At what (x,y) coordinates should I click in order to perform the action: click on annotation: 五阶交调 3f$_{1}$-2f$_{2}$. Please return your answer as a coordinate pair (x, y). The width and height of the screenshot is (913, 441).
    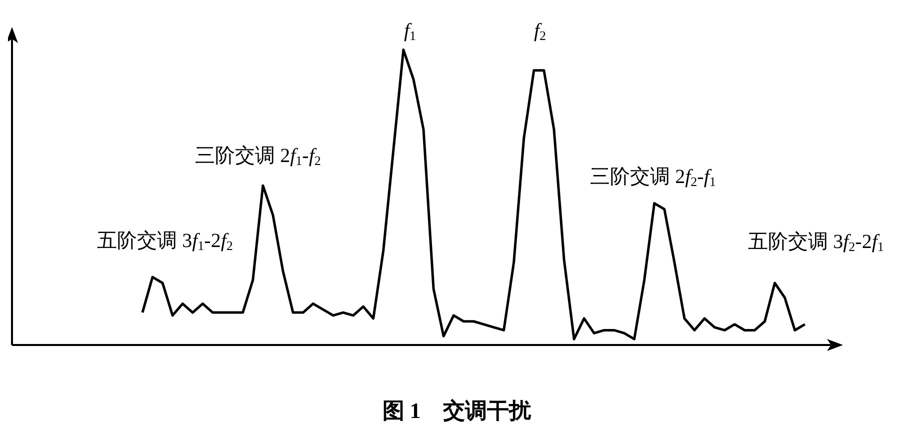
    Looking at the image, I should click on (165, 242).